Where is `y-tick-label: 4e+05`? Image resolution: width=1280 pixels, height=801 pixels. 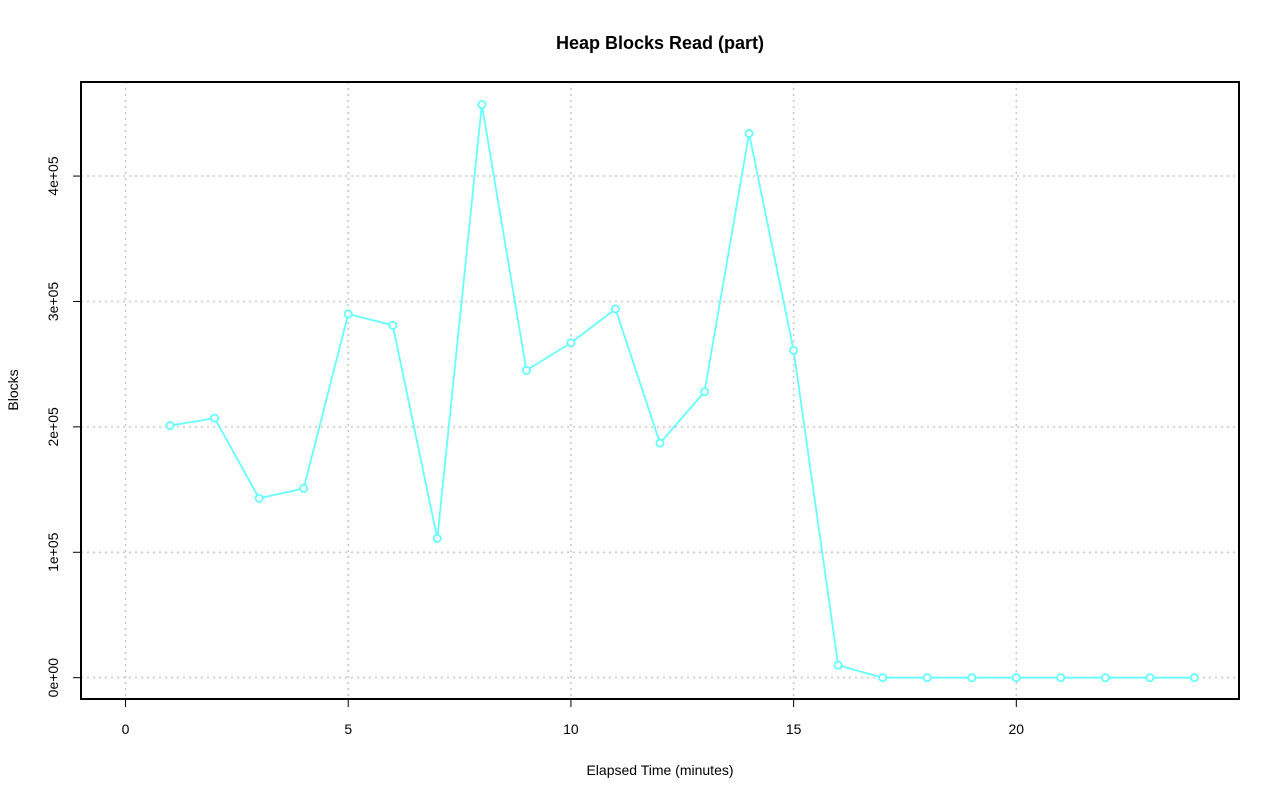 y-tick-label: 4e+05 is located at coordinates (53, 176).